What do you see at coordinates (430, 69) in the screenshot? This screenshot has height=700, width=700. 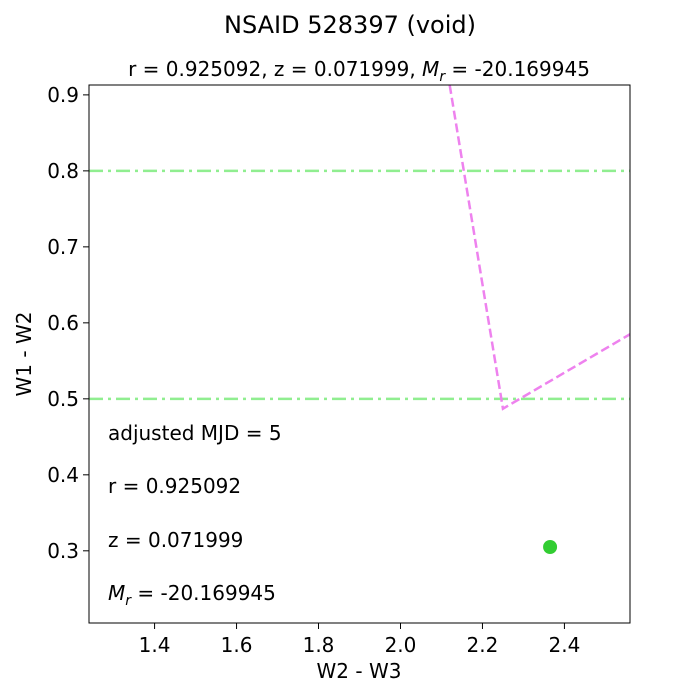 I see `subtitle-m-symbol: M` at bounding box center [430, 69].